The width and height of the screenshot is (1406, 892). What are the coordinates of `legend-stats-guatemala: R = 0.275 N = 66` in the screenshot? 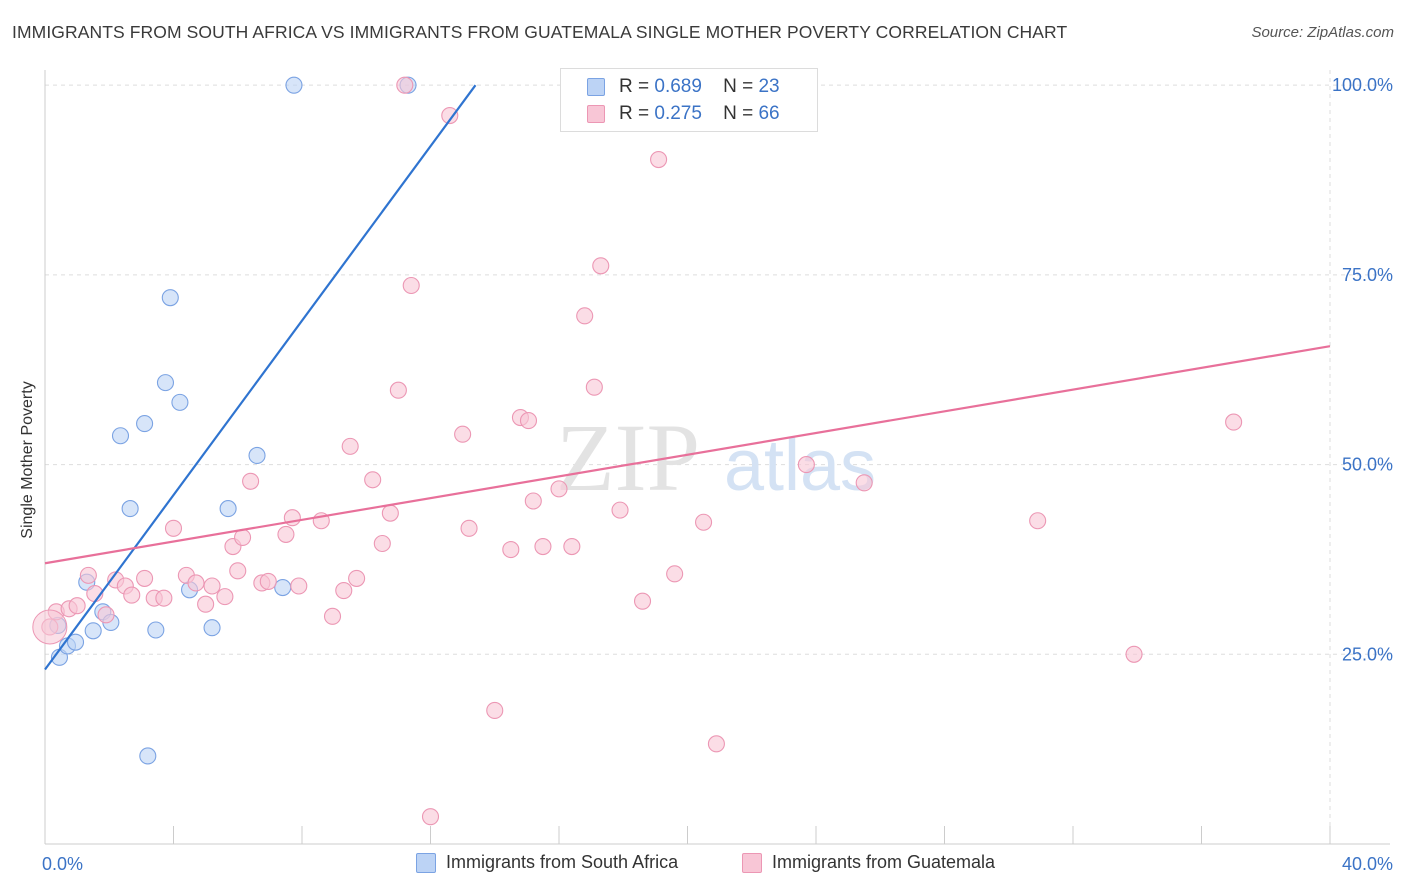 It's located at (699, 114).